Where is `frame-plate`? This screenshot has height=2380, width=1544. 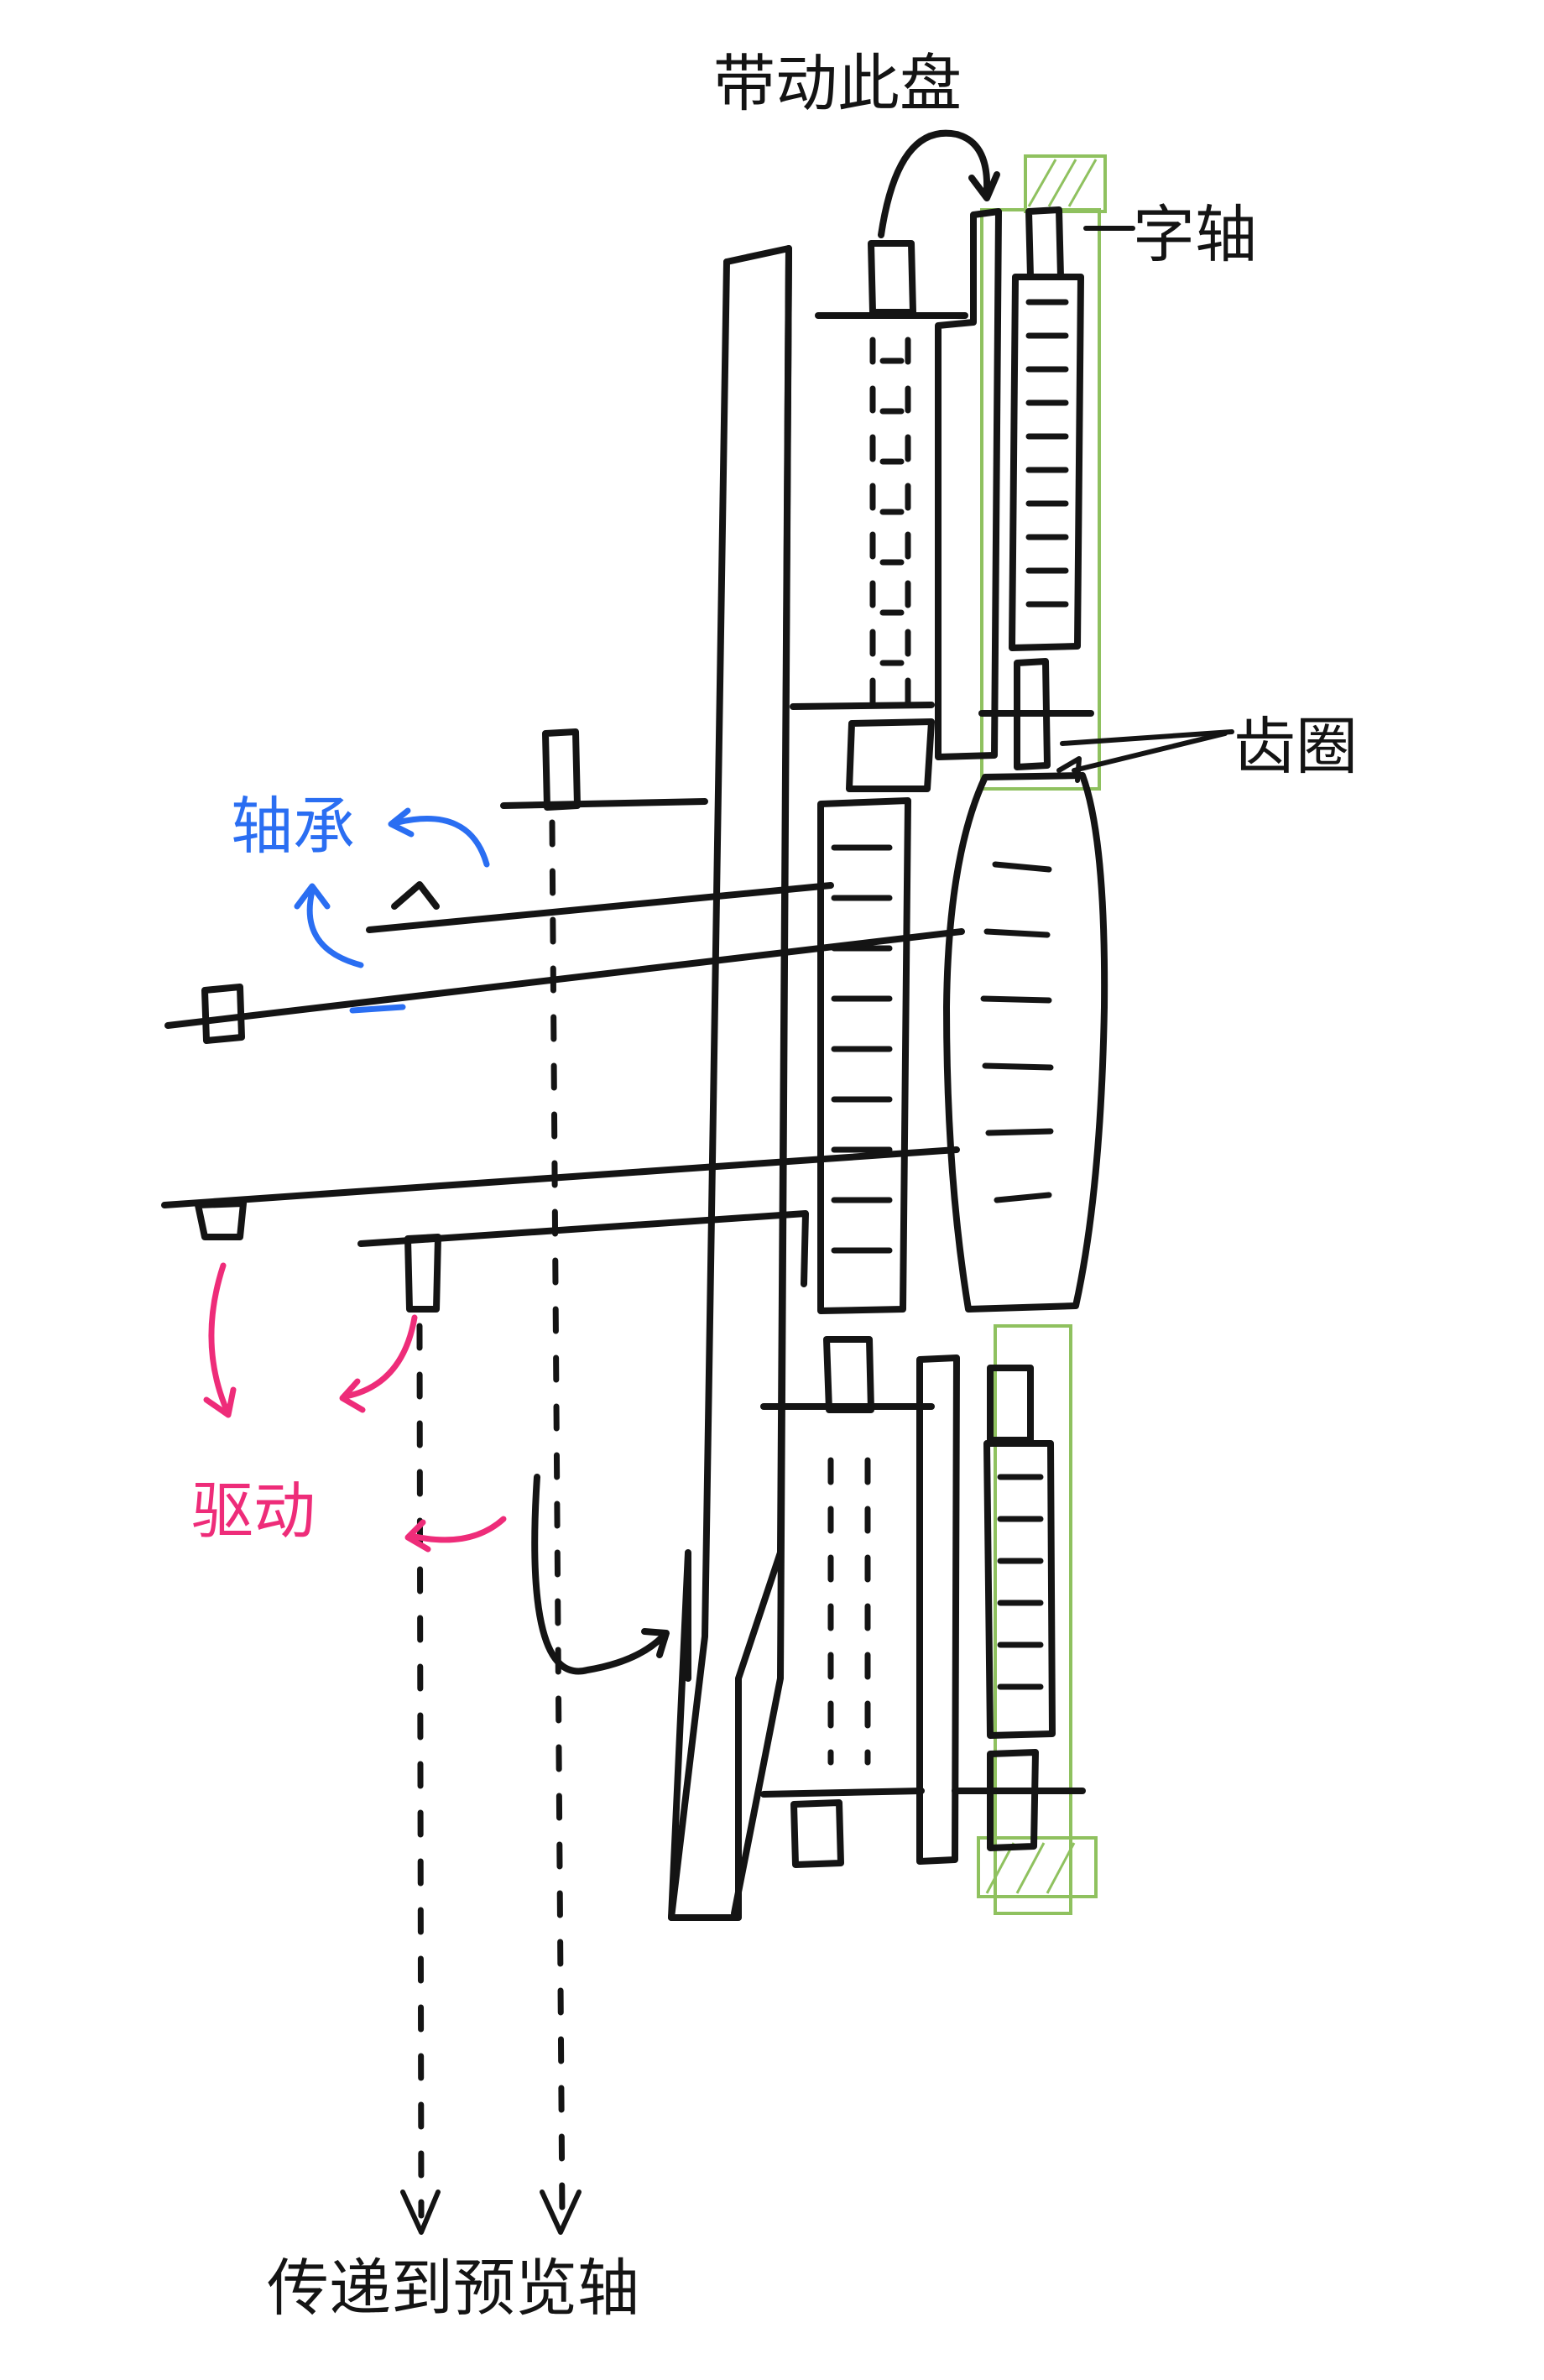 frame-plate is located at coordinates (730, 1083).